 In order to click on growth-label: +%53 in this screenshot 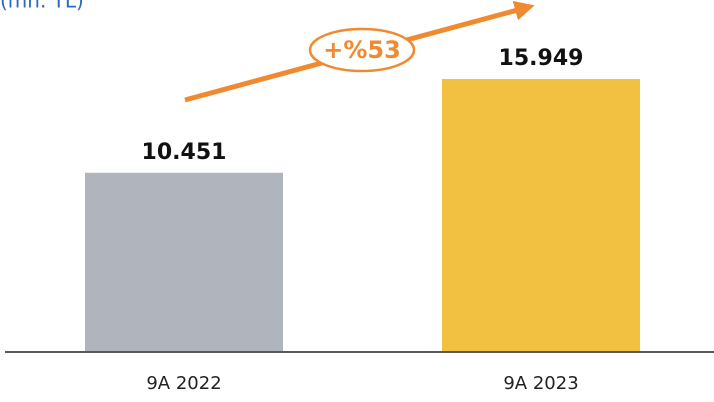, I will do `click(362, 50)`.